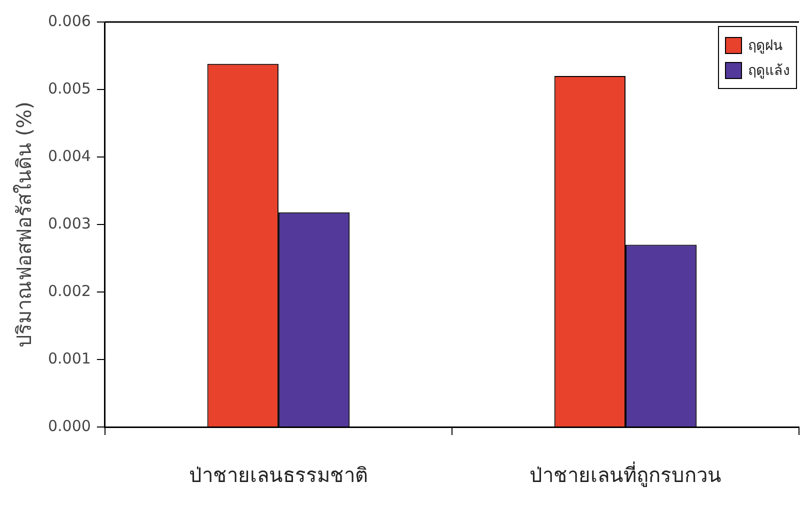 The image size is (801, 527). I want to click on y-tick-label: 0.001, so click(69, 358).